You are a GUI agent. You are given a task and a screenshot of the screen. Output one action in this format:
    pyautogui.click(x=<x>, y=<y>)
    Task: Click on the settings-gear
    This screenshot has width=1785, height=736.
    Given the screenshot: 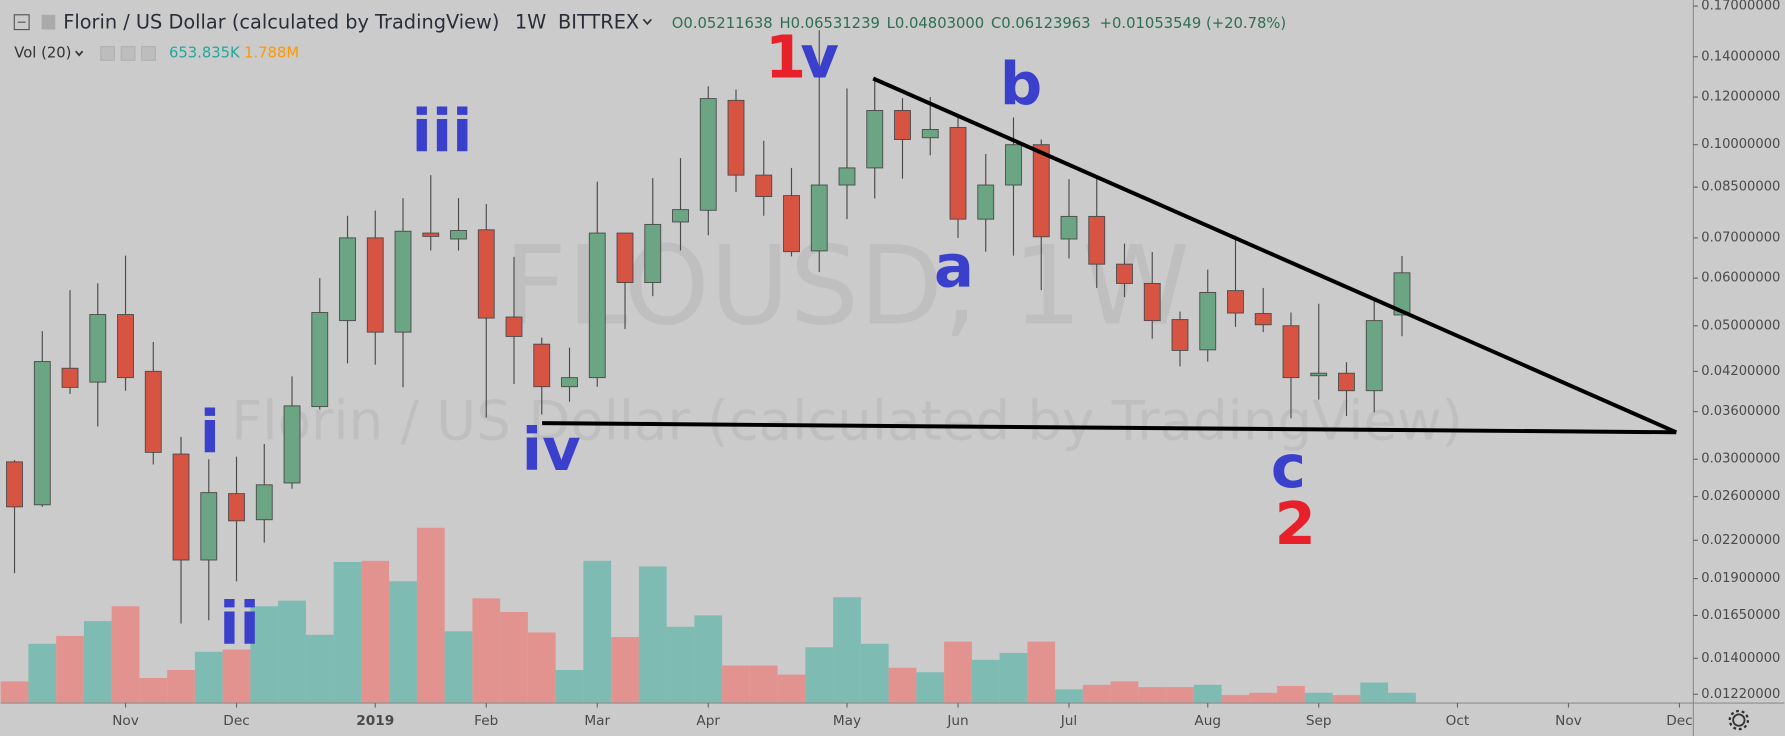 What is the action you would take?
    pyautogui.click(x=1739, y=720)
    